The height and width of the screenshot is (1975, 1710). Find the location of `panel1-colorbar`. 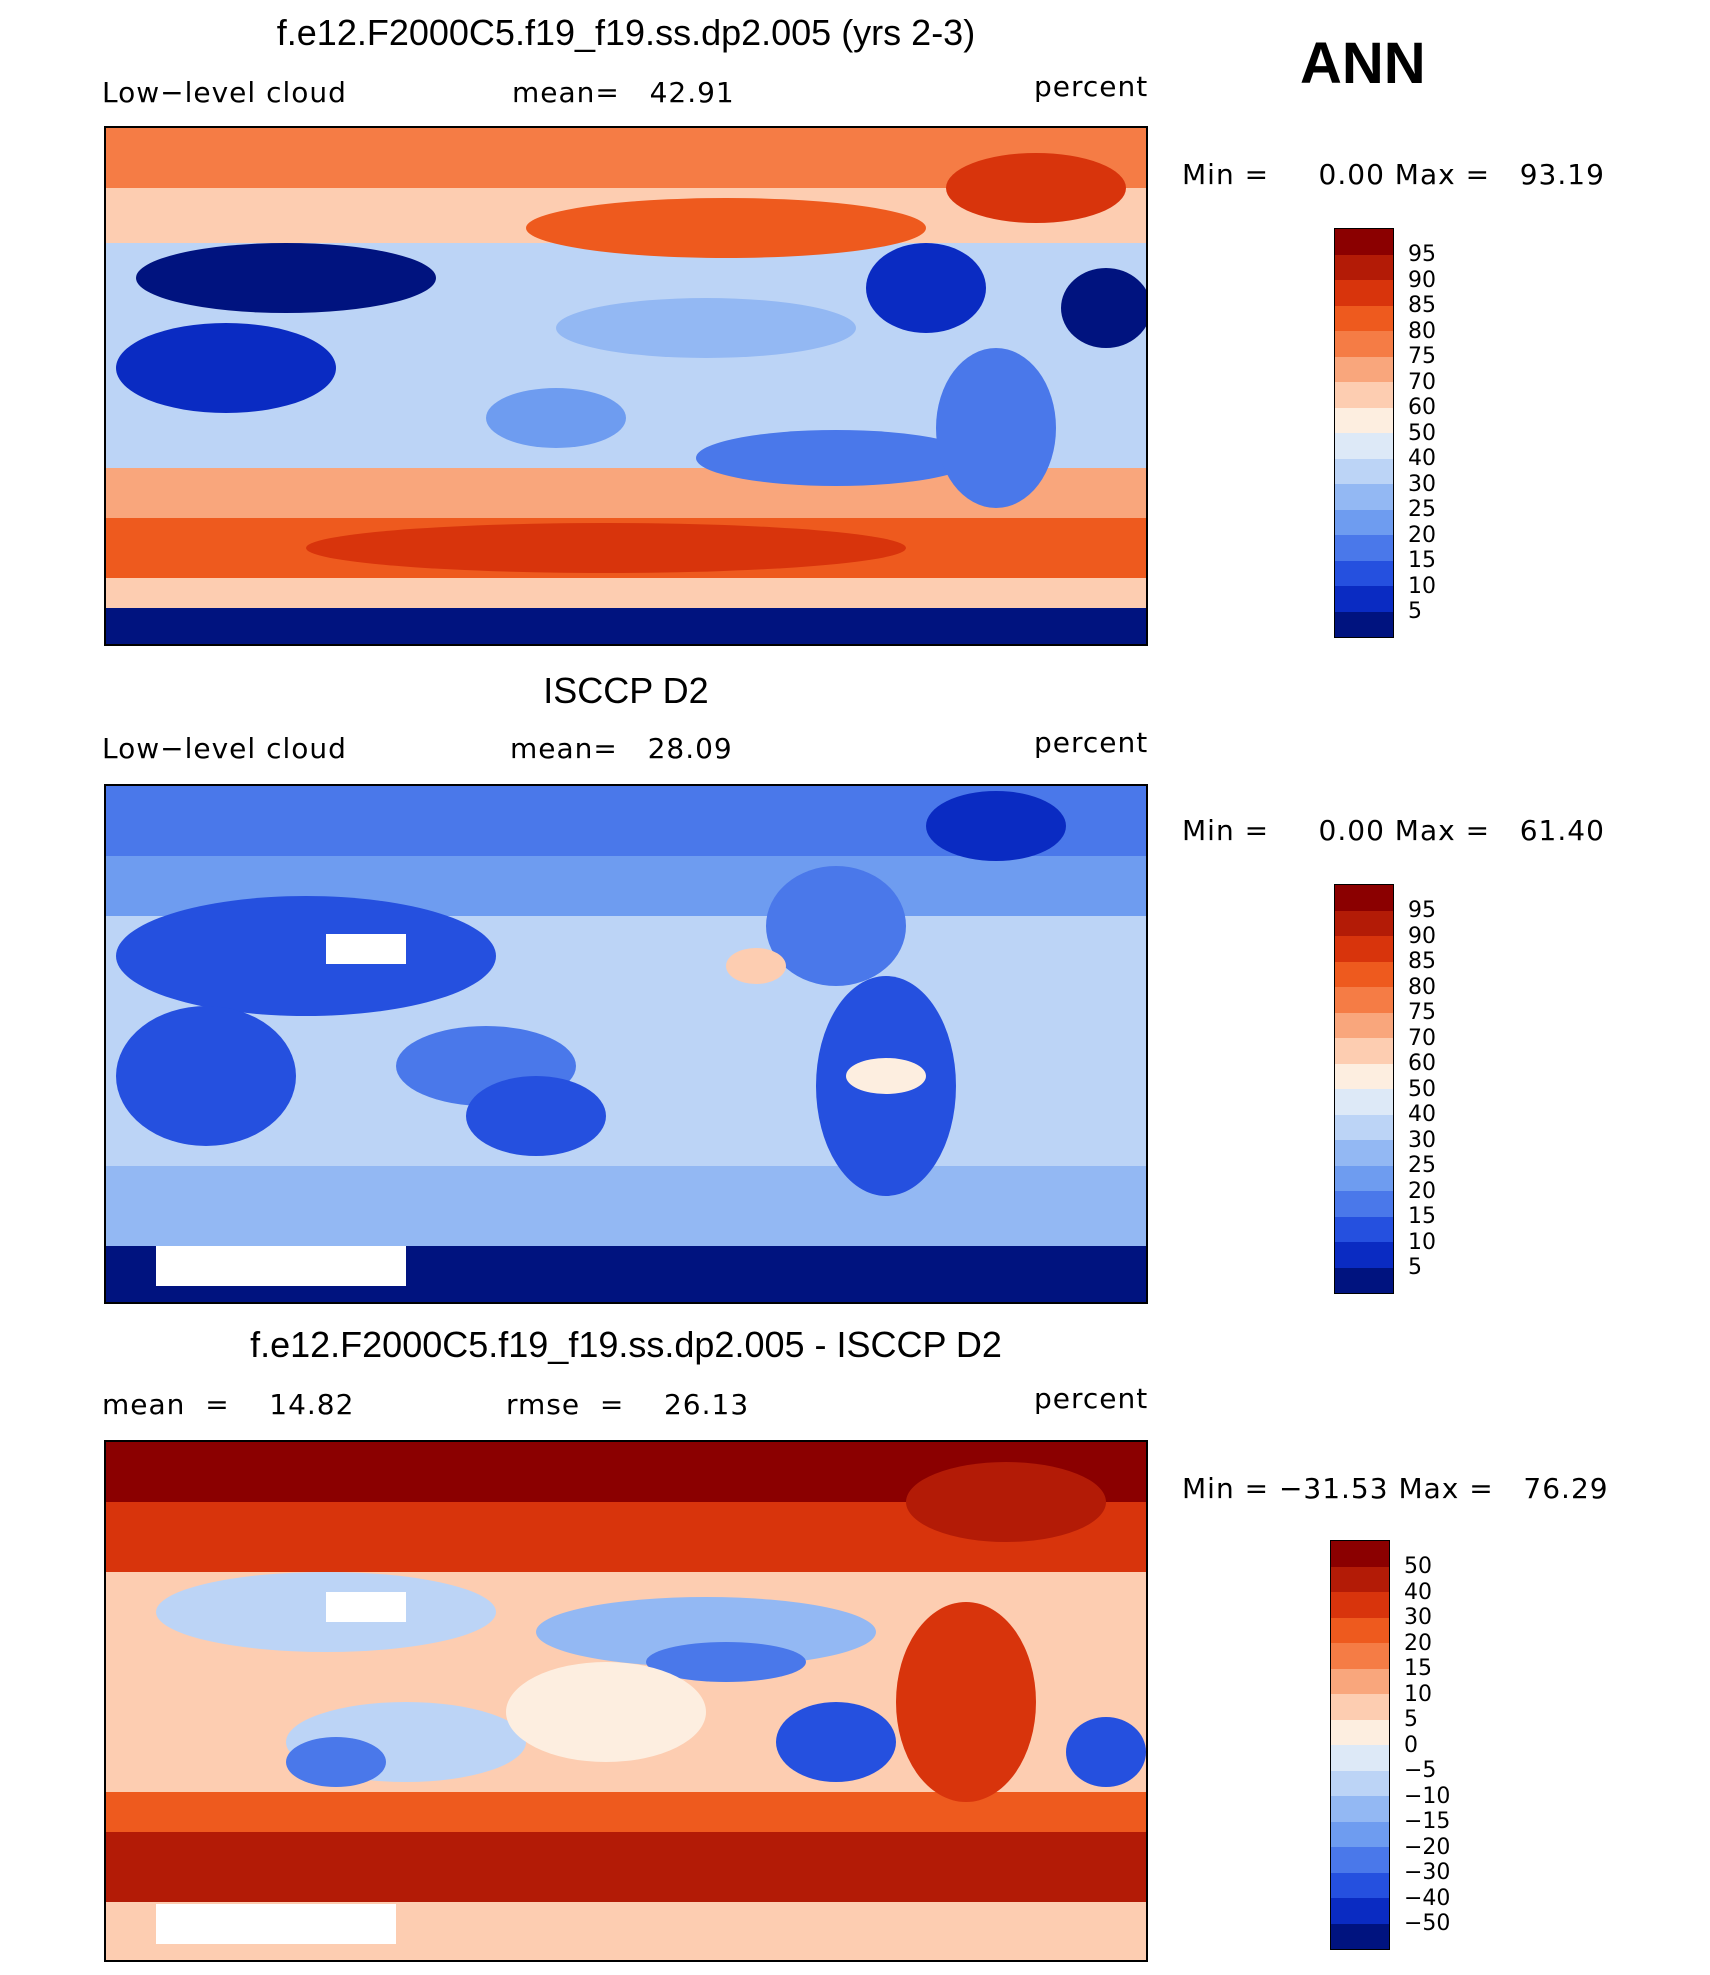

panel1-colorbar is located at coordinates (1364, 433).